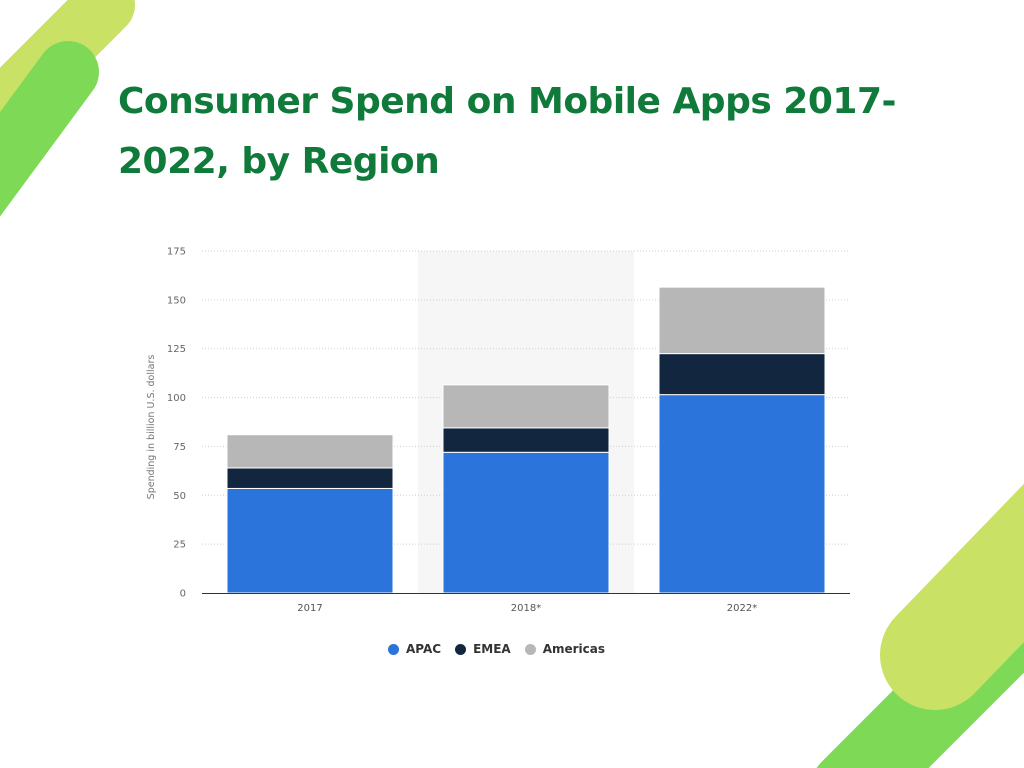 Image resolution: width=1024 pixels, height=768 pixels. I want to click on y-tick-label: 125, so click(176, 349).